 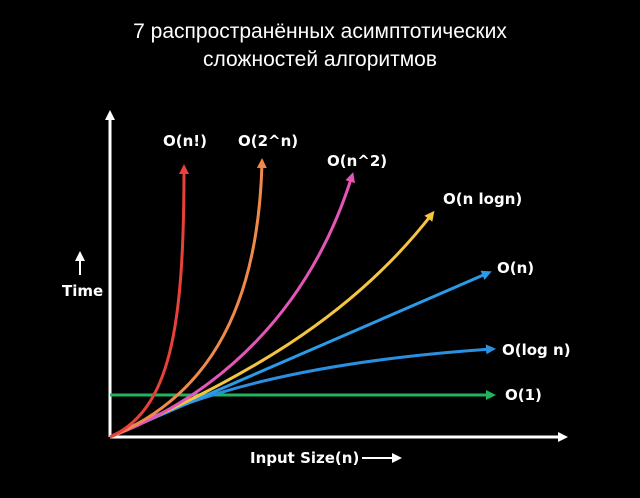 I want to click on title-line-1: 7 распространённых асимптотических, so click(x=320, y=31).